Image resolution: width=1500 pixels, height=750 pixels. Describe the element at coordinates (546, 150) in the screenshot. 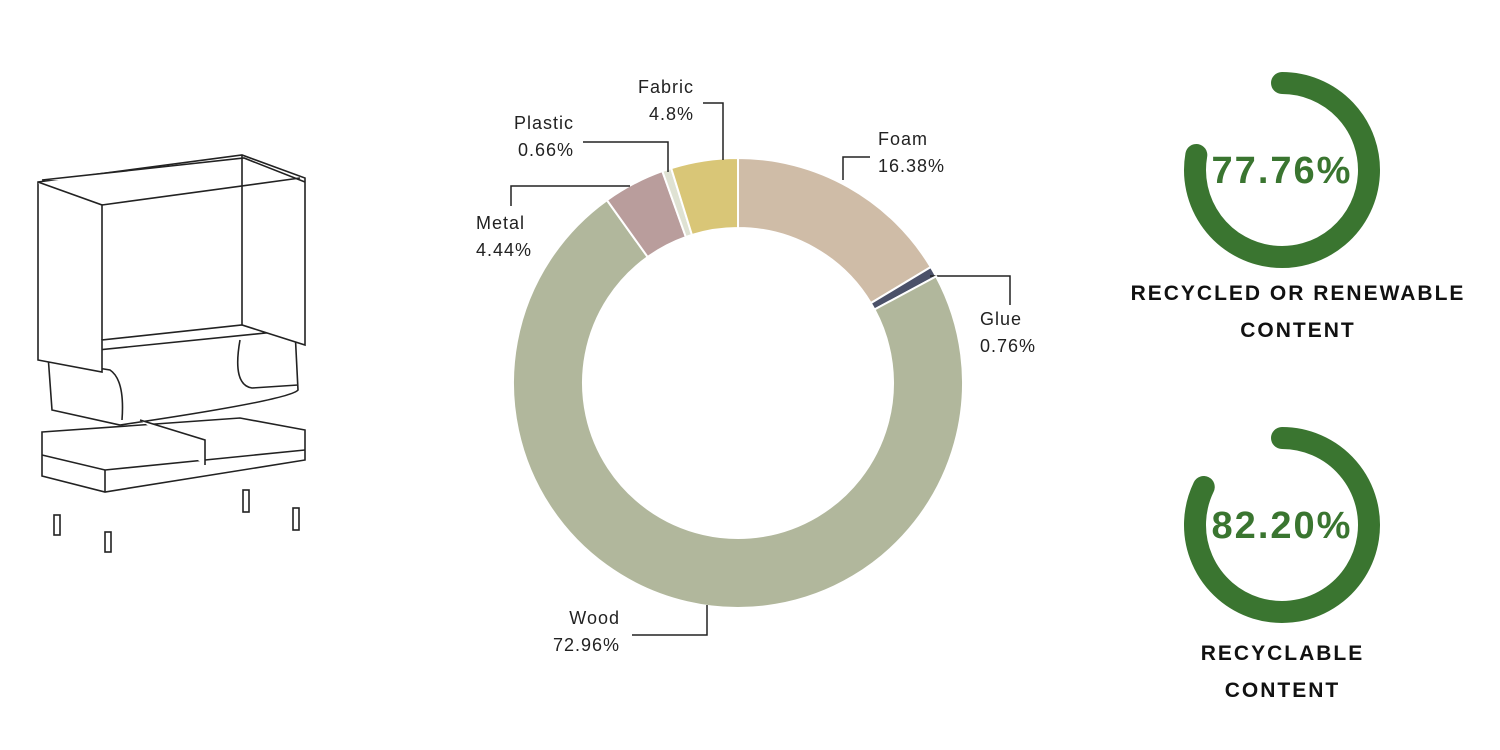

I see `slice-value-label: 0.66%` at that location.